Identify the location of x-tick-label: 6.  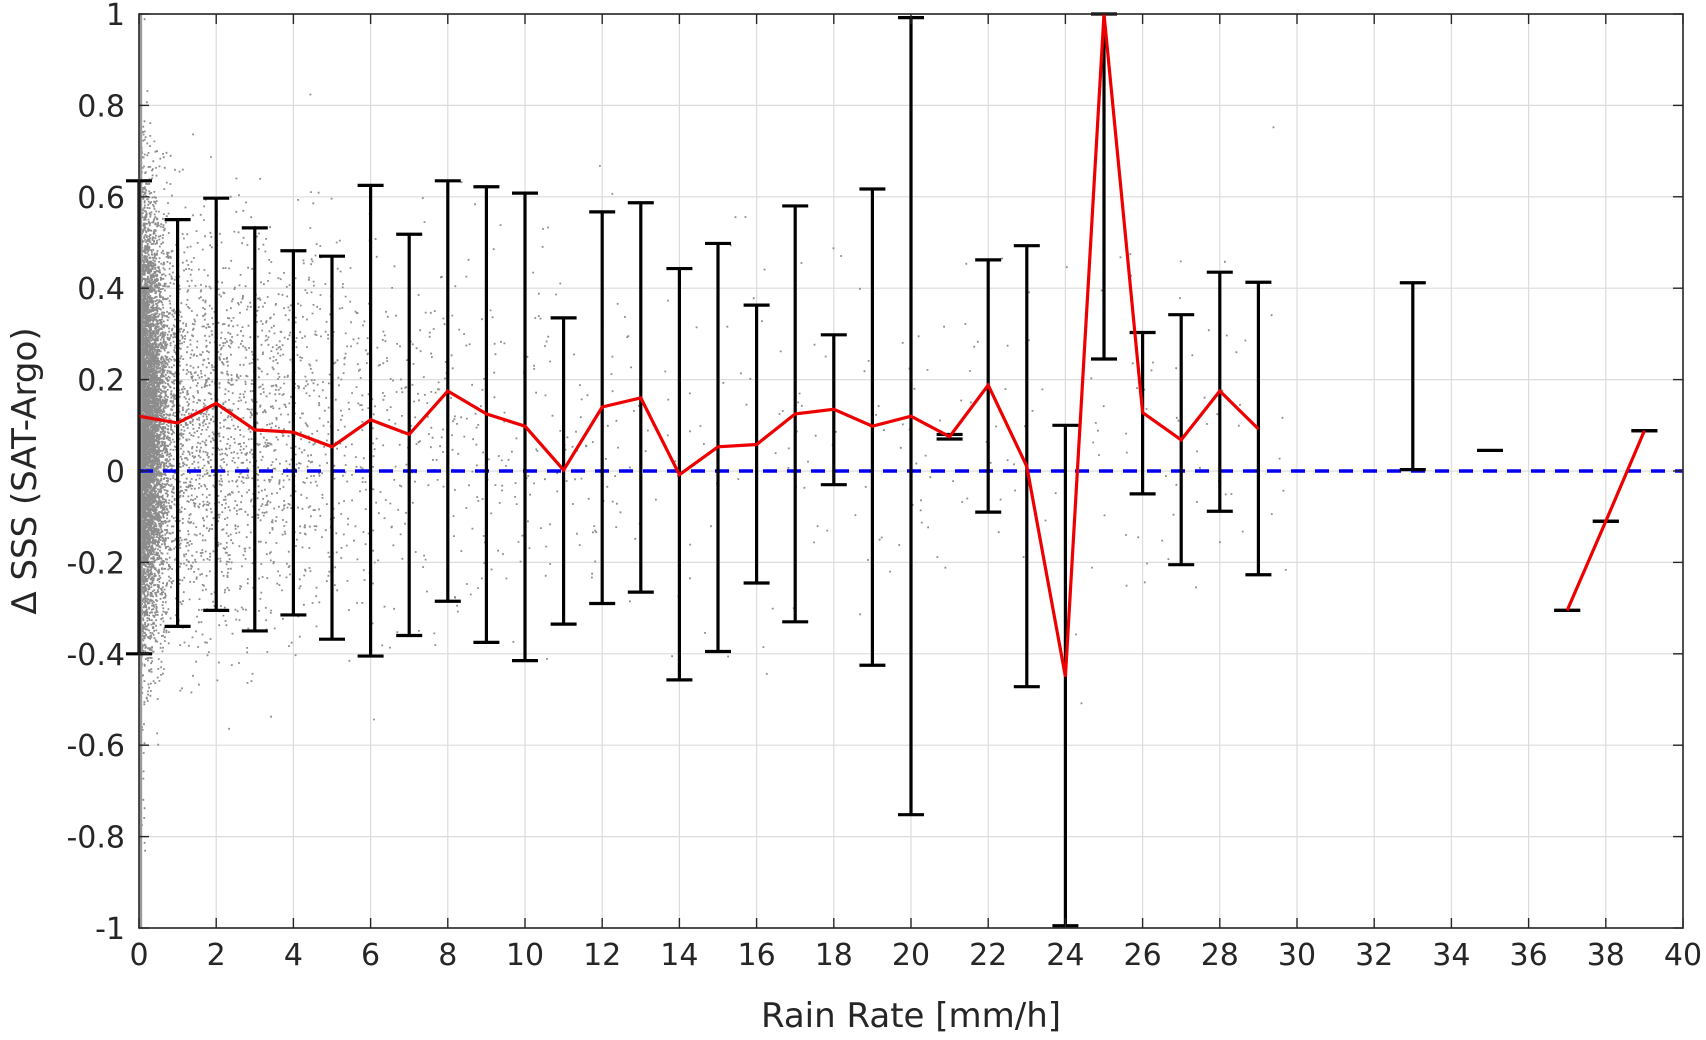
(370, 955).